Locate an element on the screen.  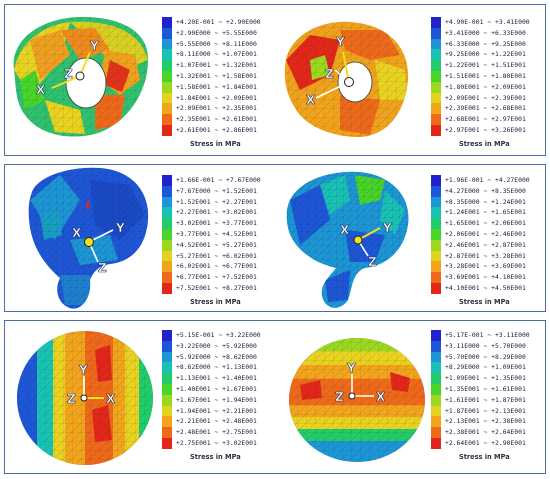
legend-row: +1.87E001 ~ +2.13E001 is located at coordinates (480, 411).